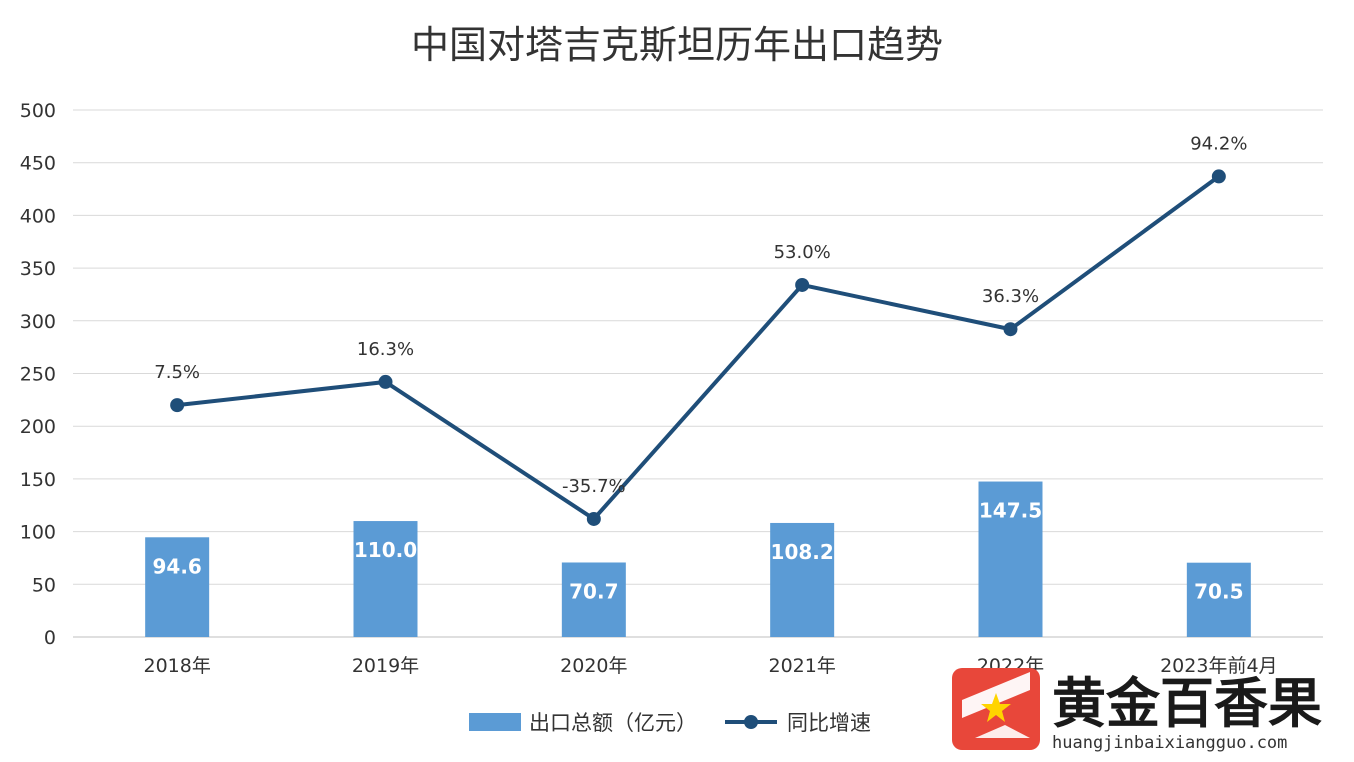 The height and width of the screenshot is (762, 1354). I want to click on legend-bar-swatch, so click(495, 722).